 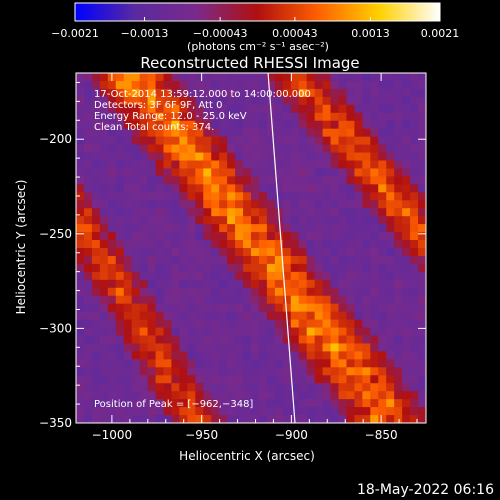 What do you see at coordinates (370, 33) in the screenshot?
I see `colorbar-tick-label: 0.0013` at bounding box center [370, 33].